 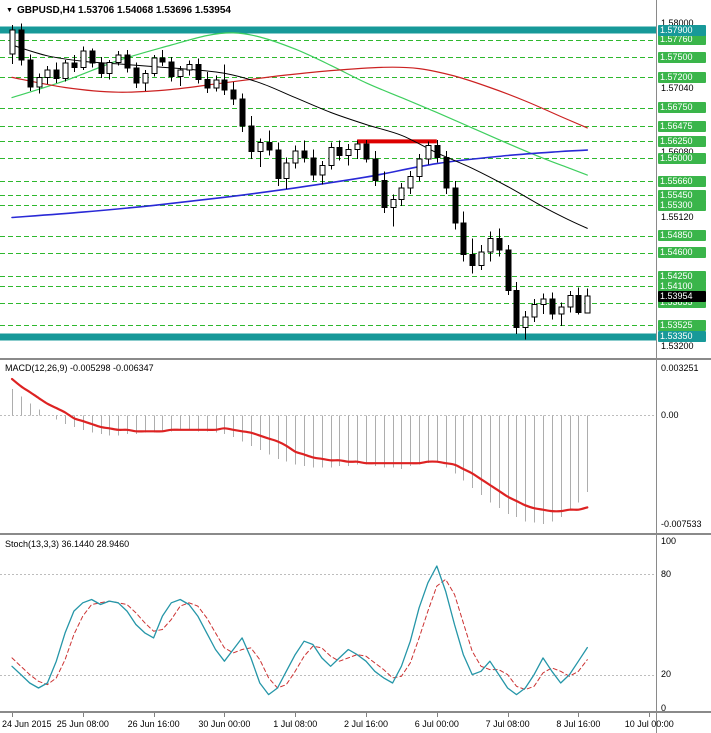 What do you see at coordinates (27, 724) in the screenshot?
I see `time-axis-label: 24 Jun 2015` at bounding box center [27, 724].